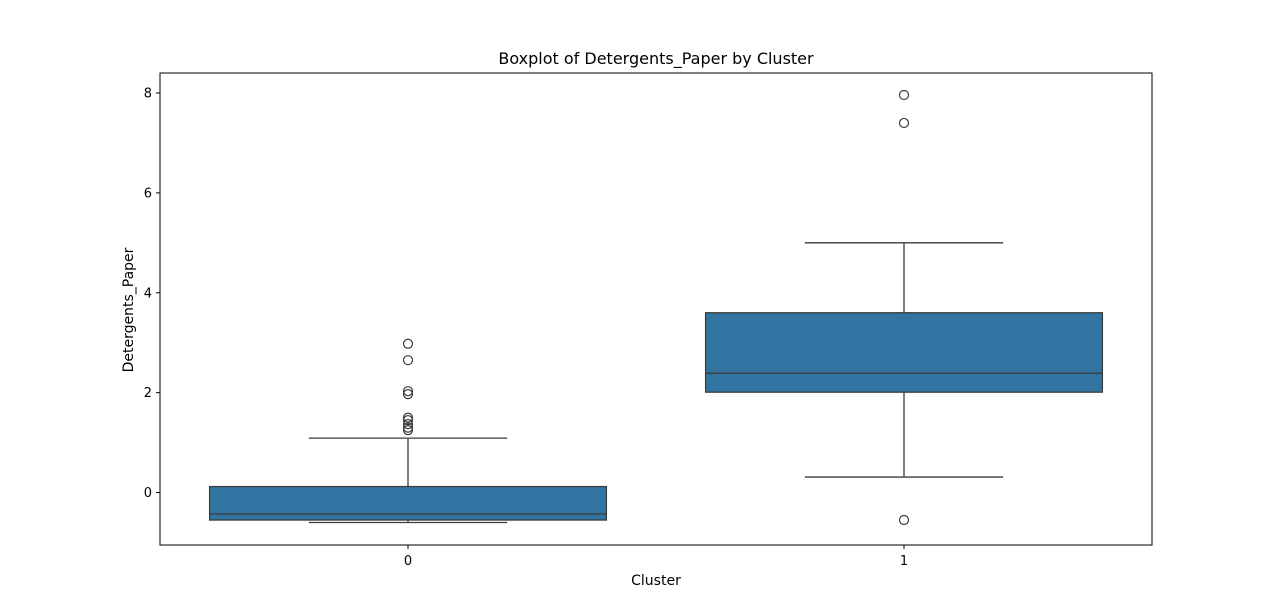  What do you see at coordinates (408, 561) in the screenshot?
I see `x-tick-label: 0` at bounding box center [408, 561].